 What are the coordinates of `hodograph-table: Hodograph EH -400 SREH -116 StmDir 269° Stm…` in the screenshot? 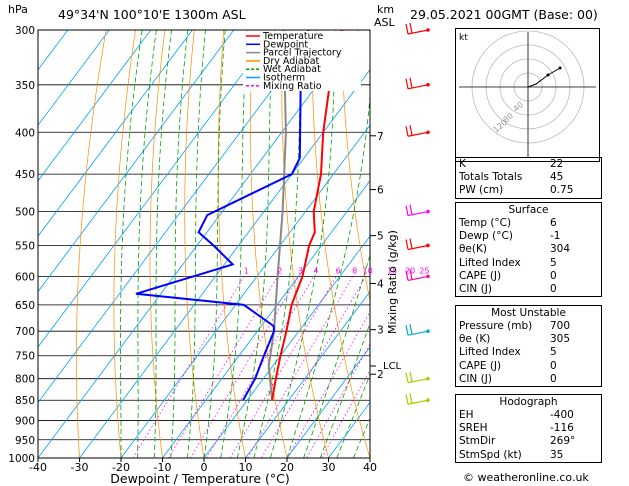 It's located at (528, 428).